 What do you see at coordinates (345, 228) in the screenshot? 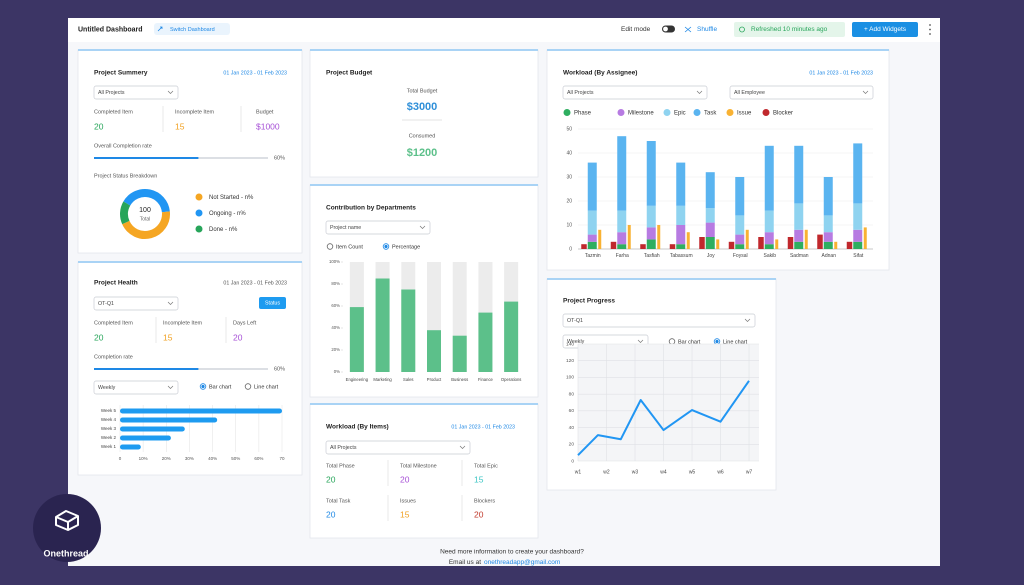
I see `select-value: Project name` at bounding box center [345, 228].